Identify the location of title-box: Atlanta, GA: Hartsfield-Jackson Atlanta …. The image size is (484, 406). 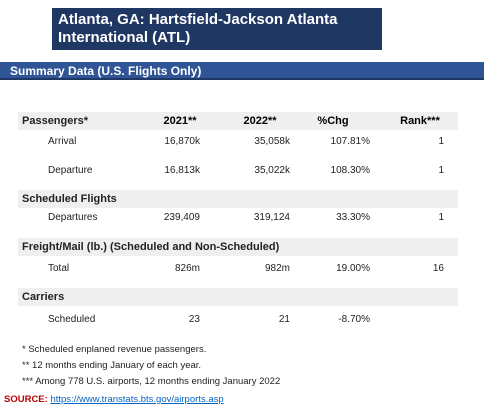
(217, 29).